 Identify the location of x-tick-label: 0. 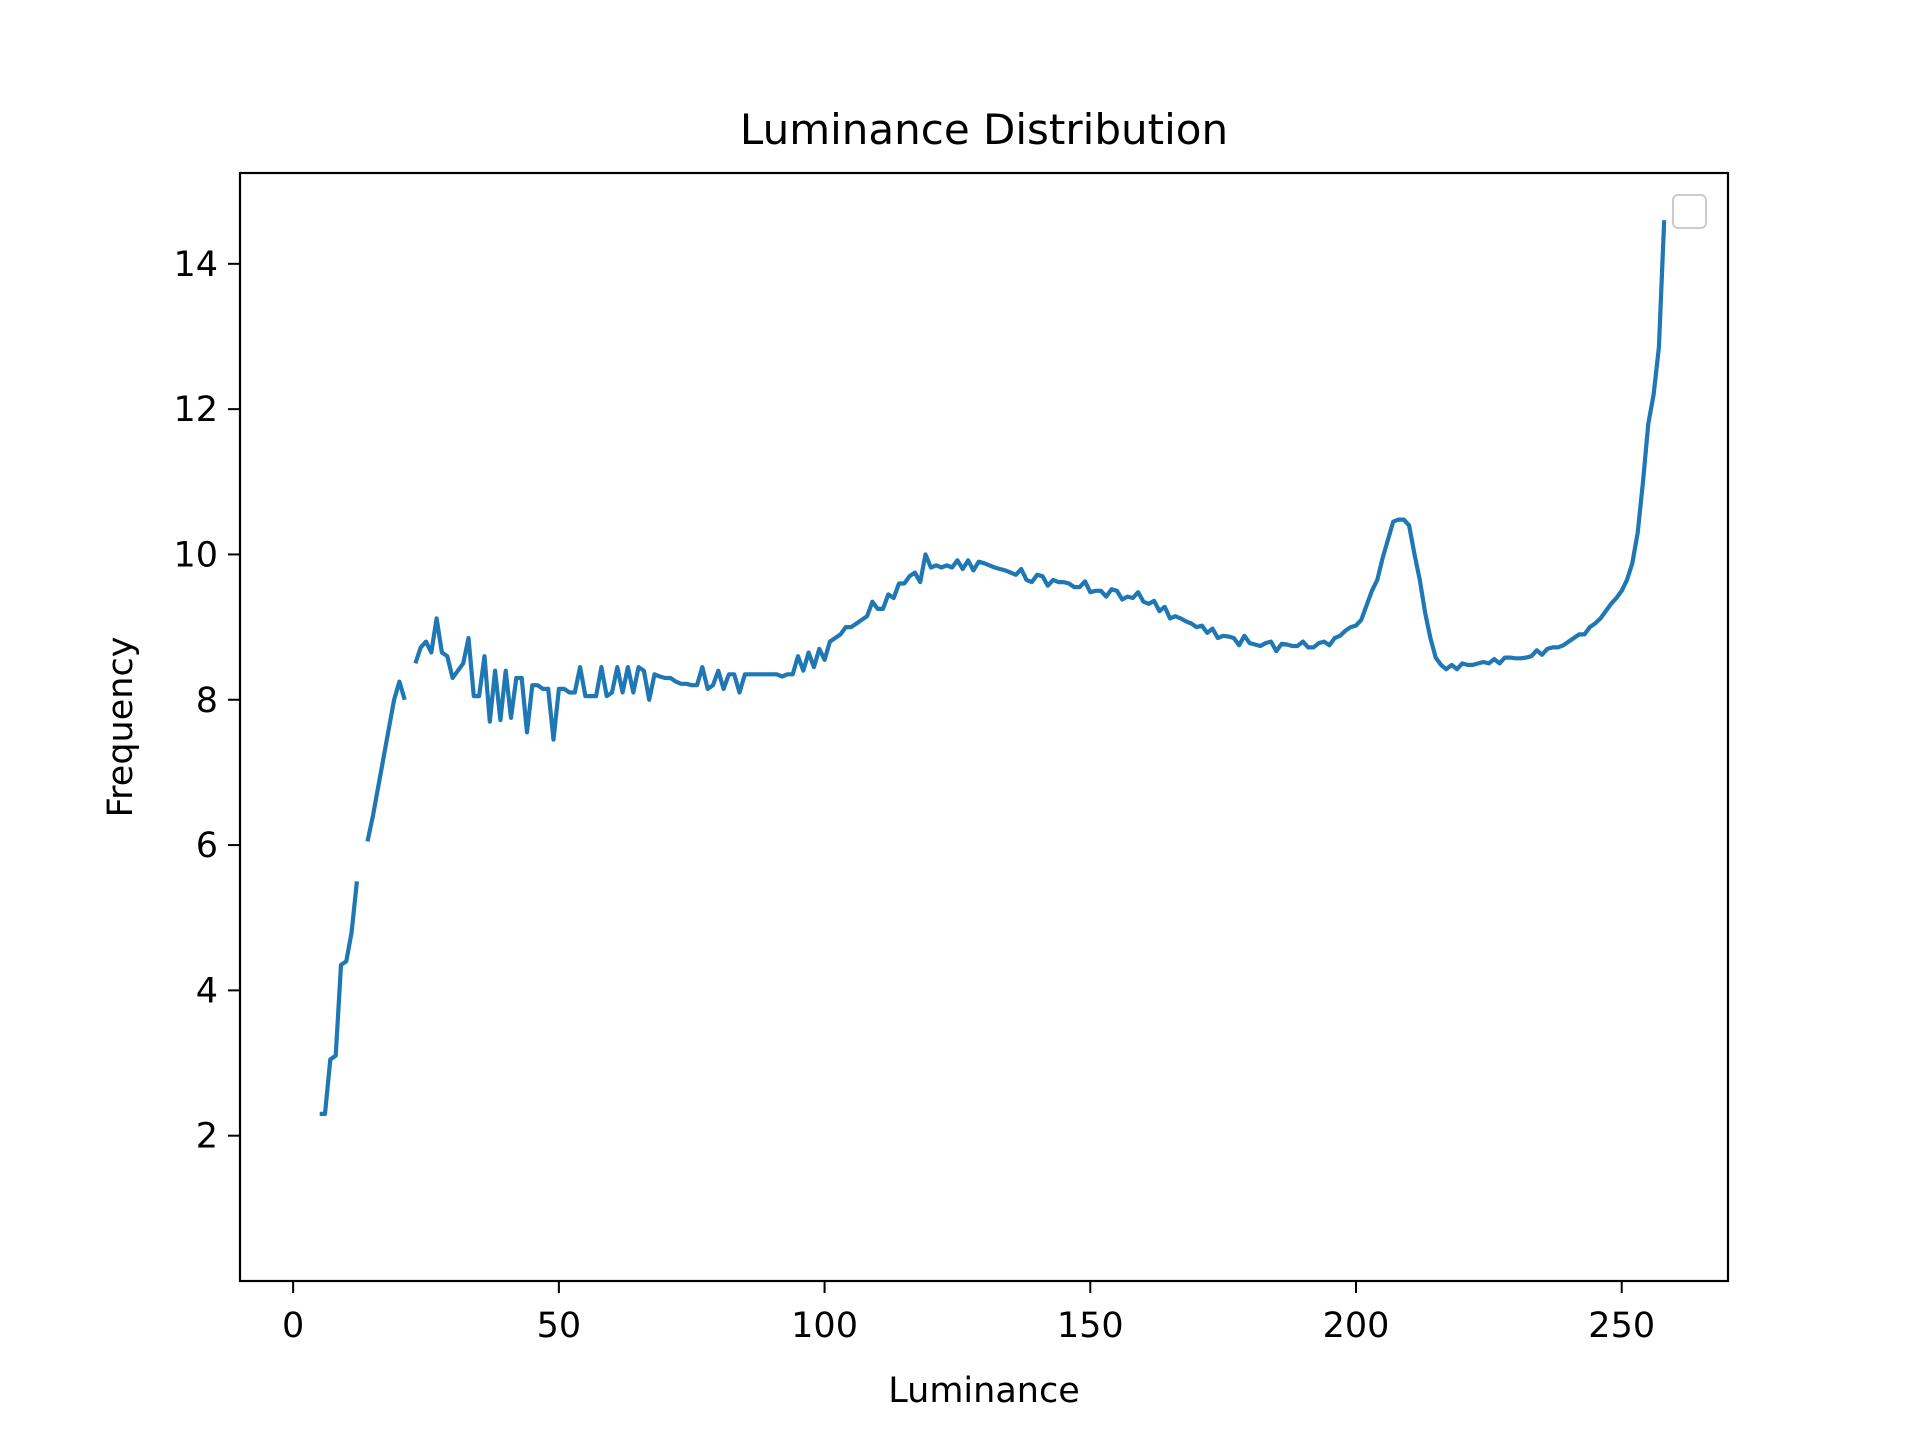
(293, 1326).